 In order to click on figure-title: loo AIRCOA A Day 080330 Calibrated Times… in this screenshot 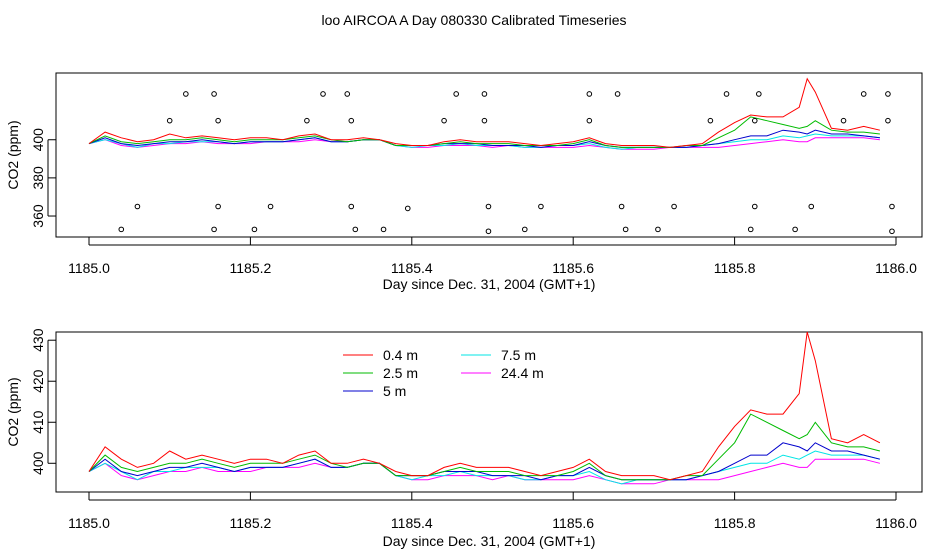, I will do `click(473, 20)`.